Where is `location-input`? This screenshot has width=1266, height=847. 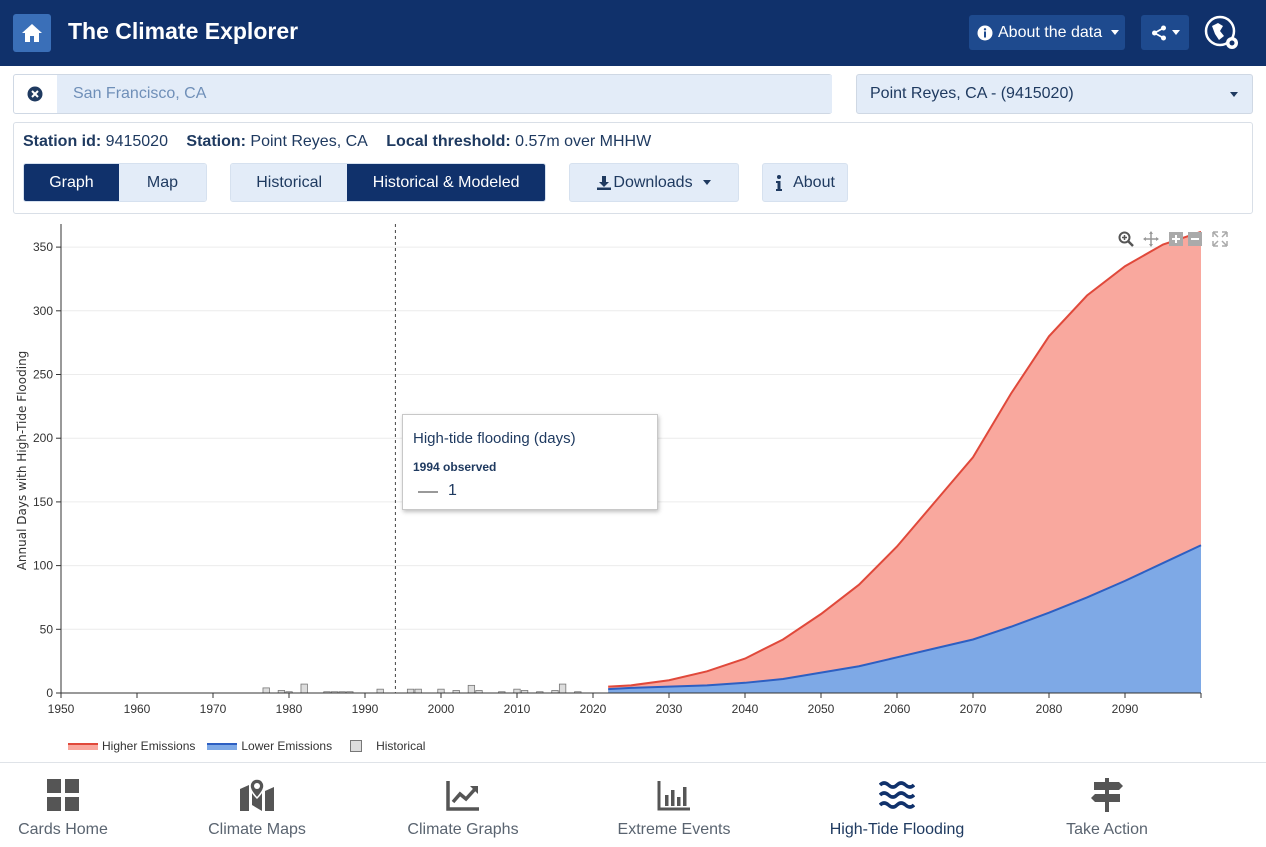
location-input is located at coordinates (444, 94).